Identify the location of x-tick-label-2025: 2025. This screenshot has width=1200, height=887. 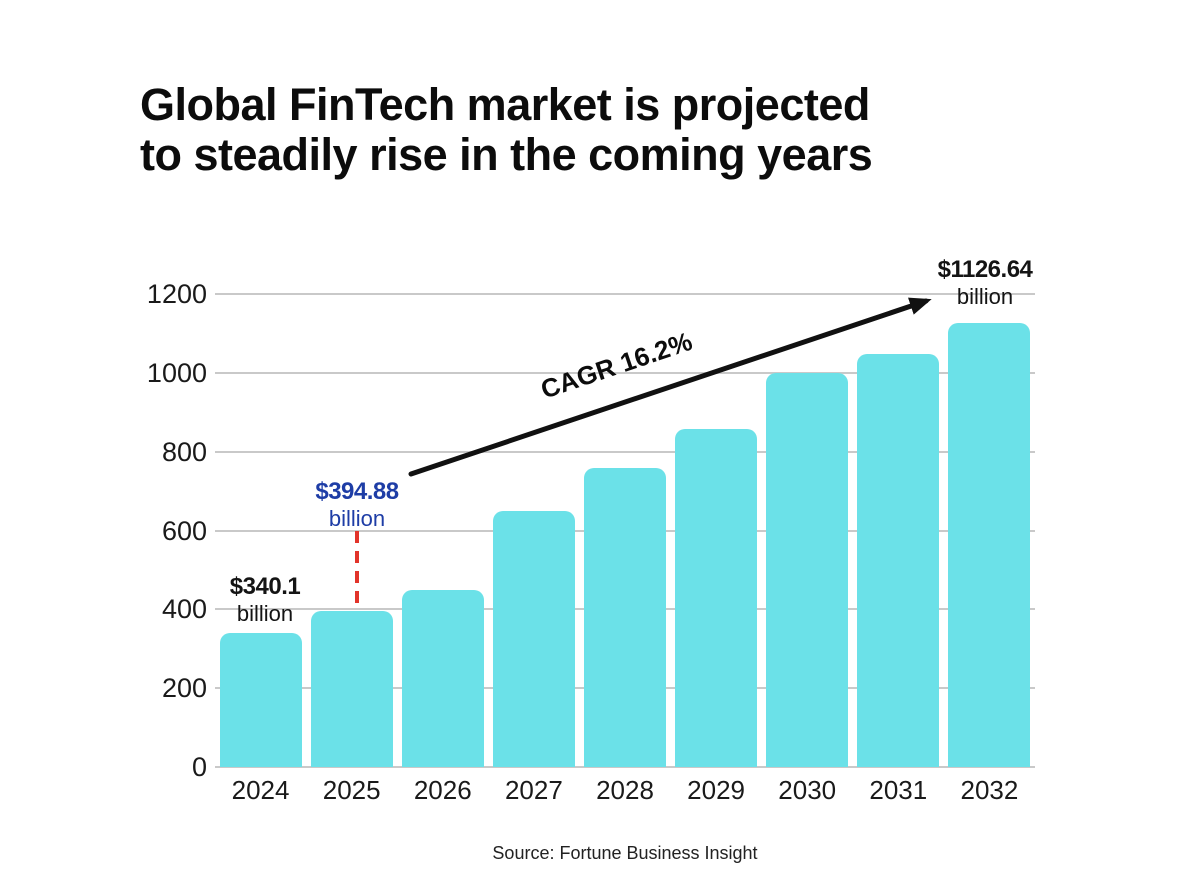
(351, 790).